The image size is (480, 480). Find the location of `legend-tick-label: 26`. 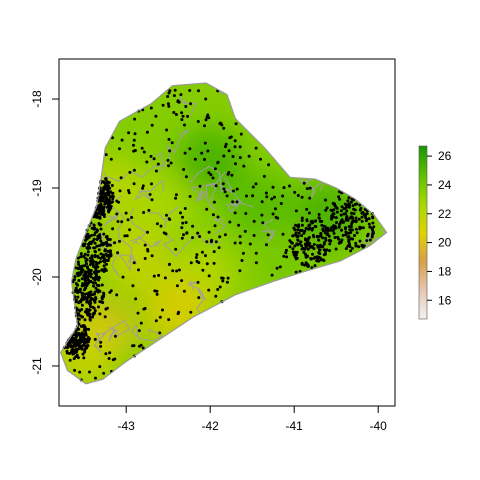

legend-tick-label: 26 is located at coordinates (445, 156).